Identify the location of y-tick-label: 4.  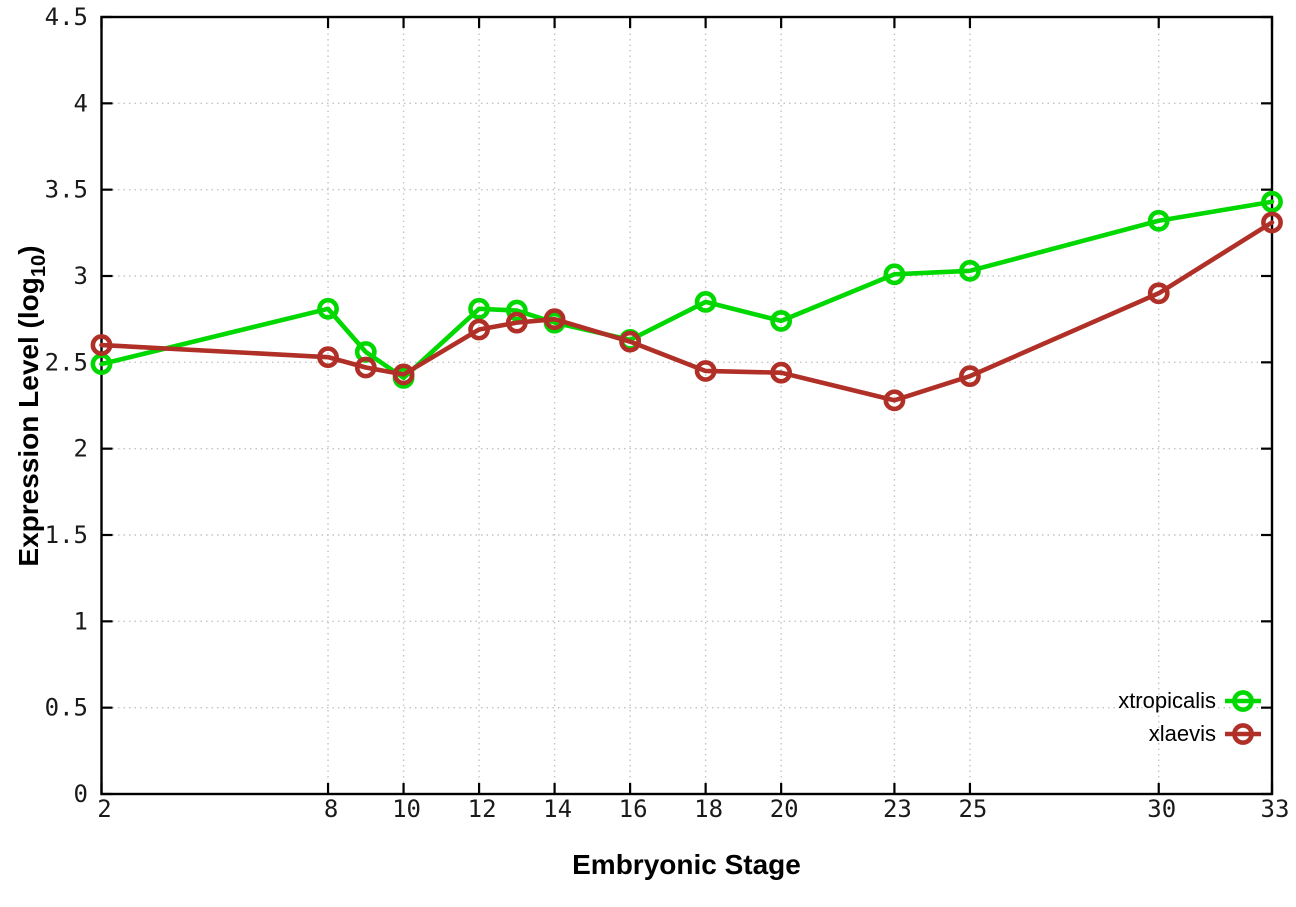
(81, 103).